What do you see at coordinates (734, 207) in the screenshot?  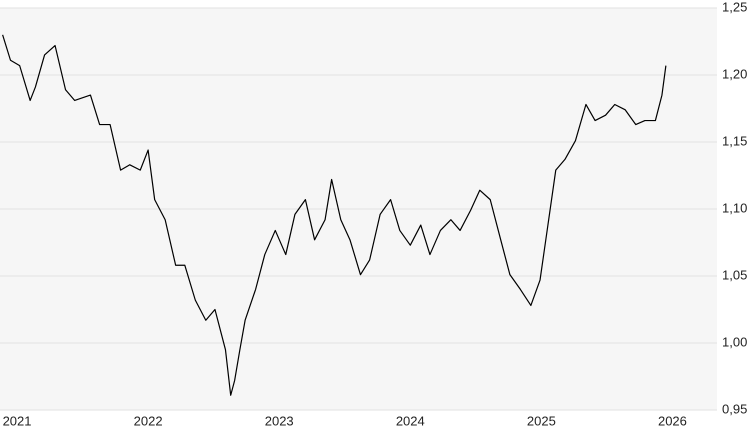 I see `y-tick-label: 1,10` at bounding box center [734, 207].